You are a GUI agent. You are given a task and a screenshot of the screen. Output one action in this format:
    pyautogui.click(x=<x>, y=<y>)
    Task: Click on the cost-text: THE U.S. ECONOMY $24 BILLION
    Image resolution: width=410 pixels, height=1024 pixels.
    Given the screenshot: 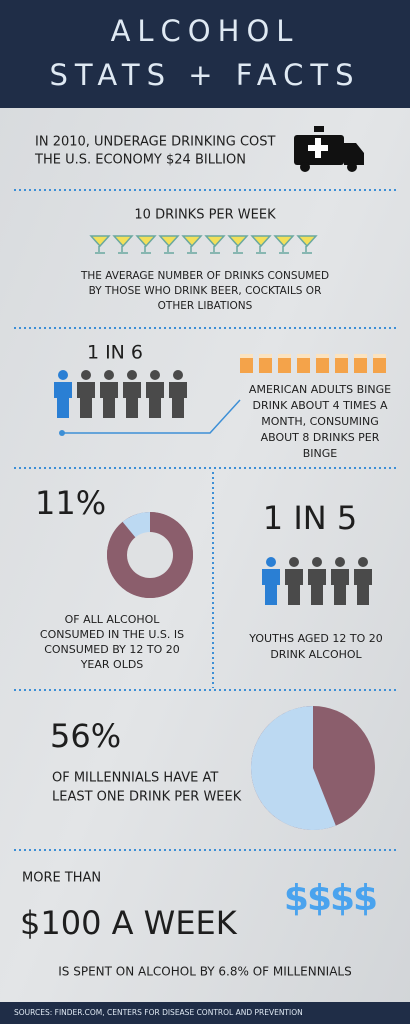 What is the action you would take?
    pyautogui.click(x=140, y=160)
    